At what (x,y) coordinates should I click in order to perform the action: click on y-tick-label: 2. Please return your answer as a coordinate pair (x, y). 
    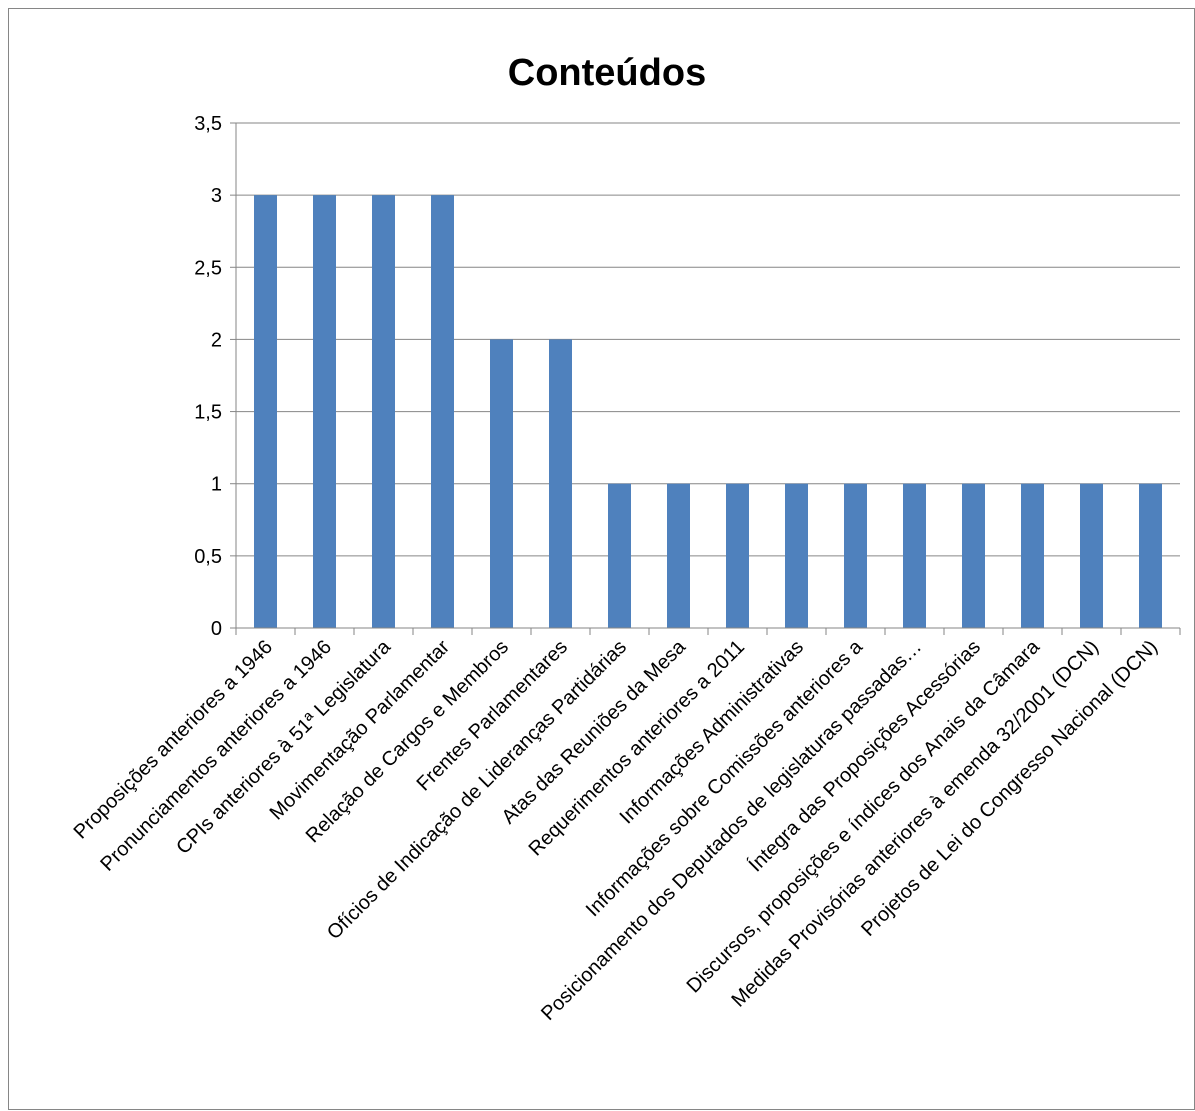
    Looking at the image, I should click on (216, 340).